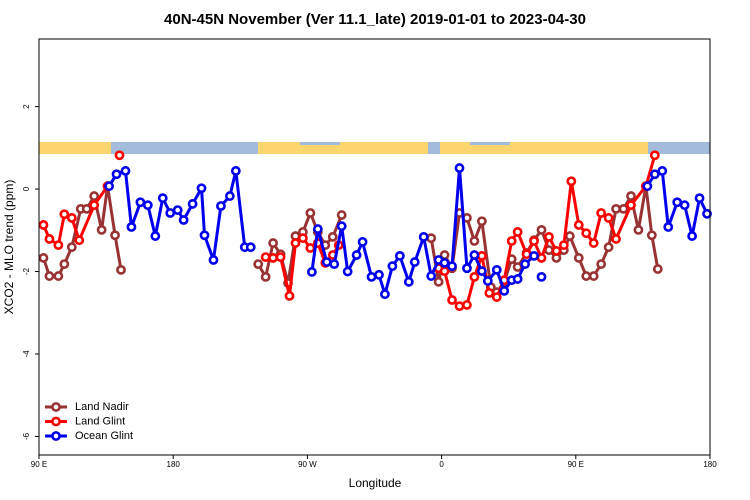 The height and width of the screenshot is (500, 750). I want to click on land-mask-strip, so click(374, 148).